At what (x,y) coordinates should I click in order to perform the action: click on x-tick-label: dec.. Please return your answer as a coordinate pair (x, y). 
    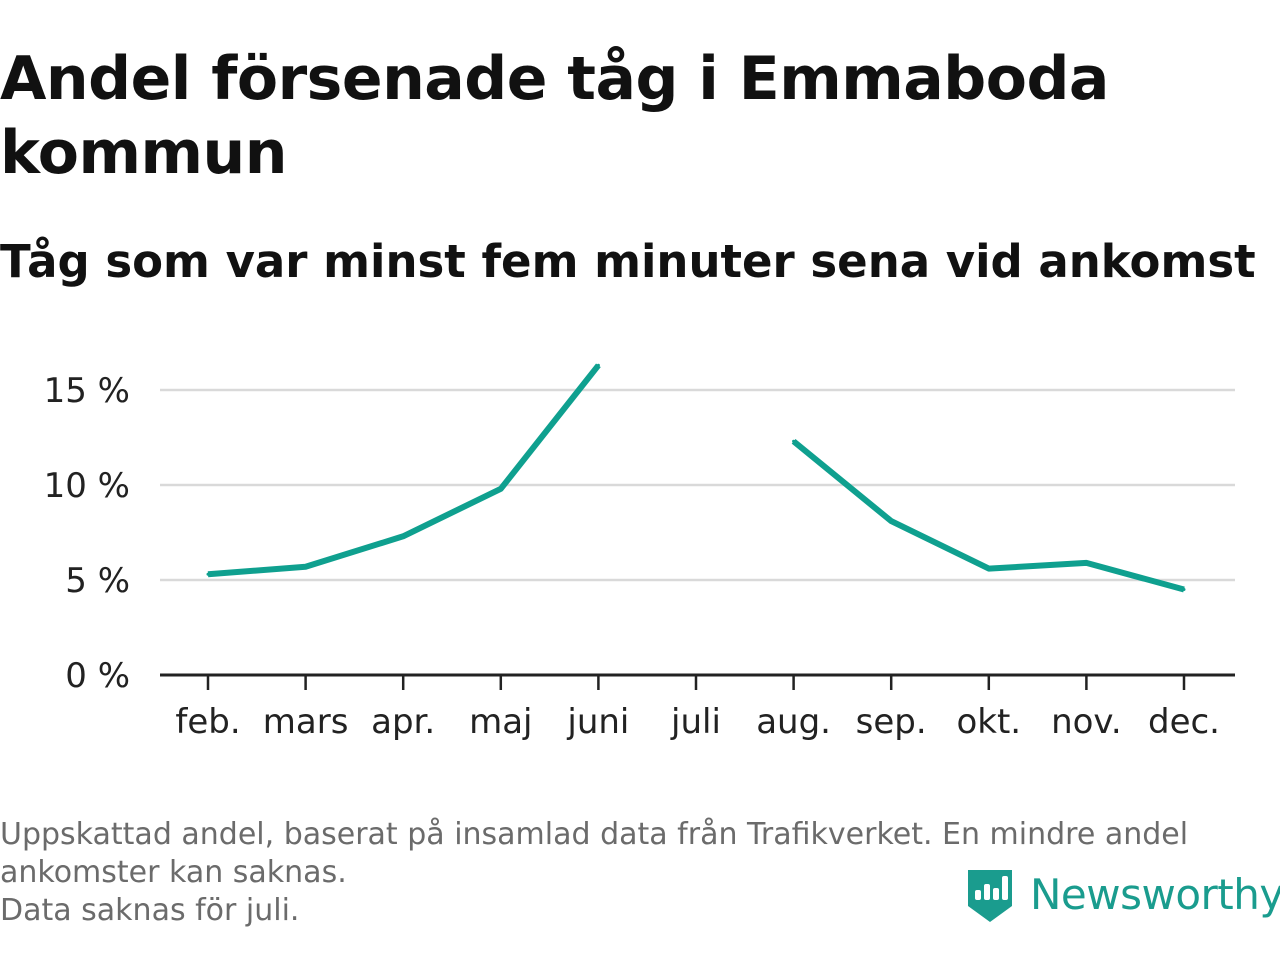
    Looking at the image, I should click on (1184, 722).